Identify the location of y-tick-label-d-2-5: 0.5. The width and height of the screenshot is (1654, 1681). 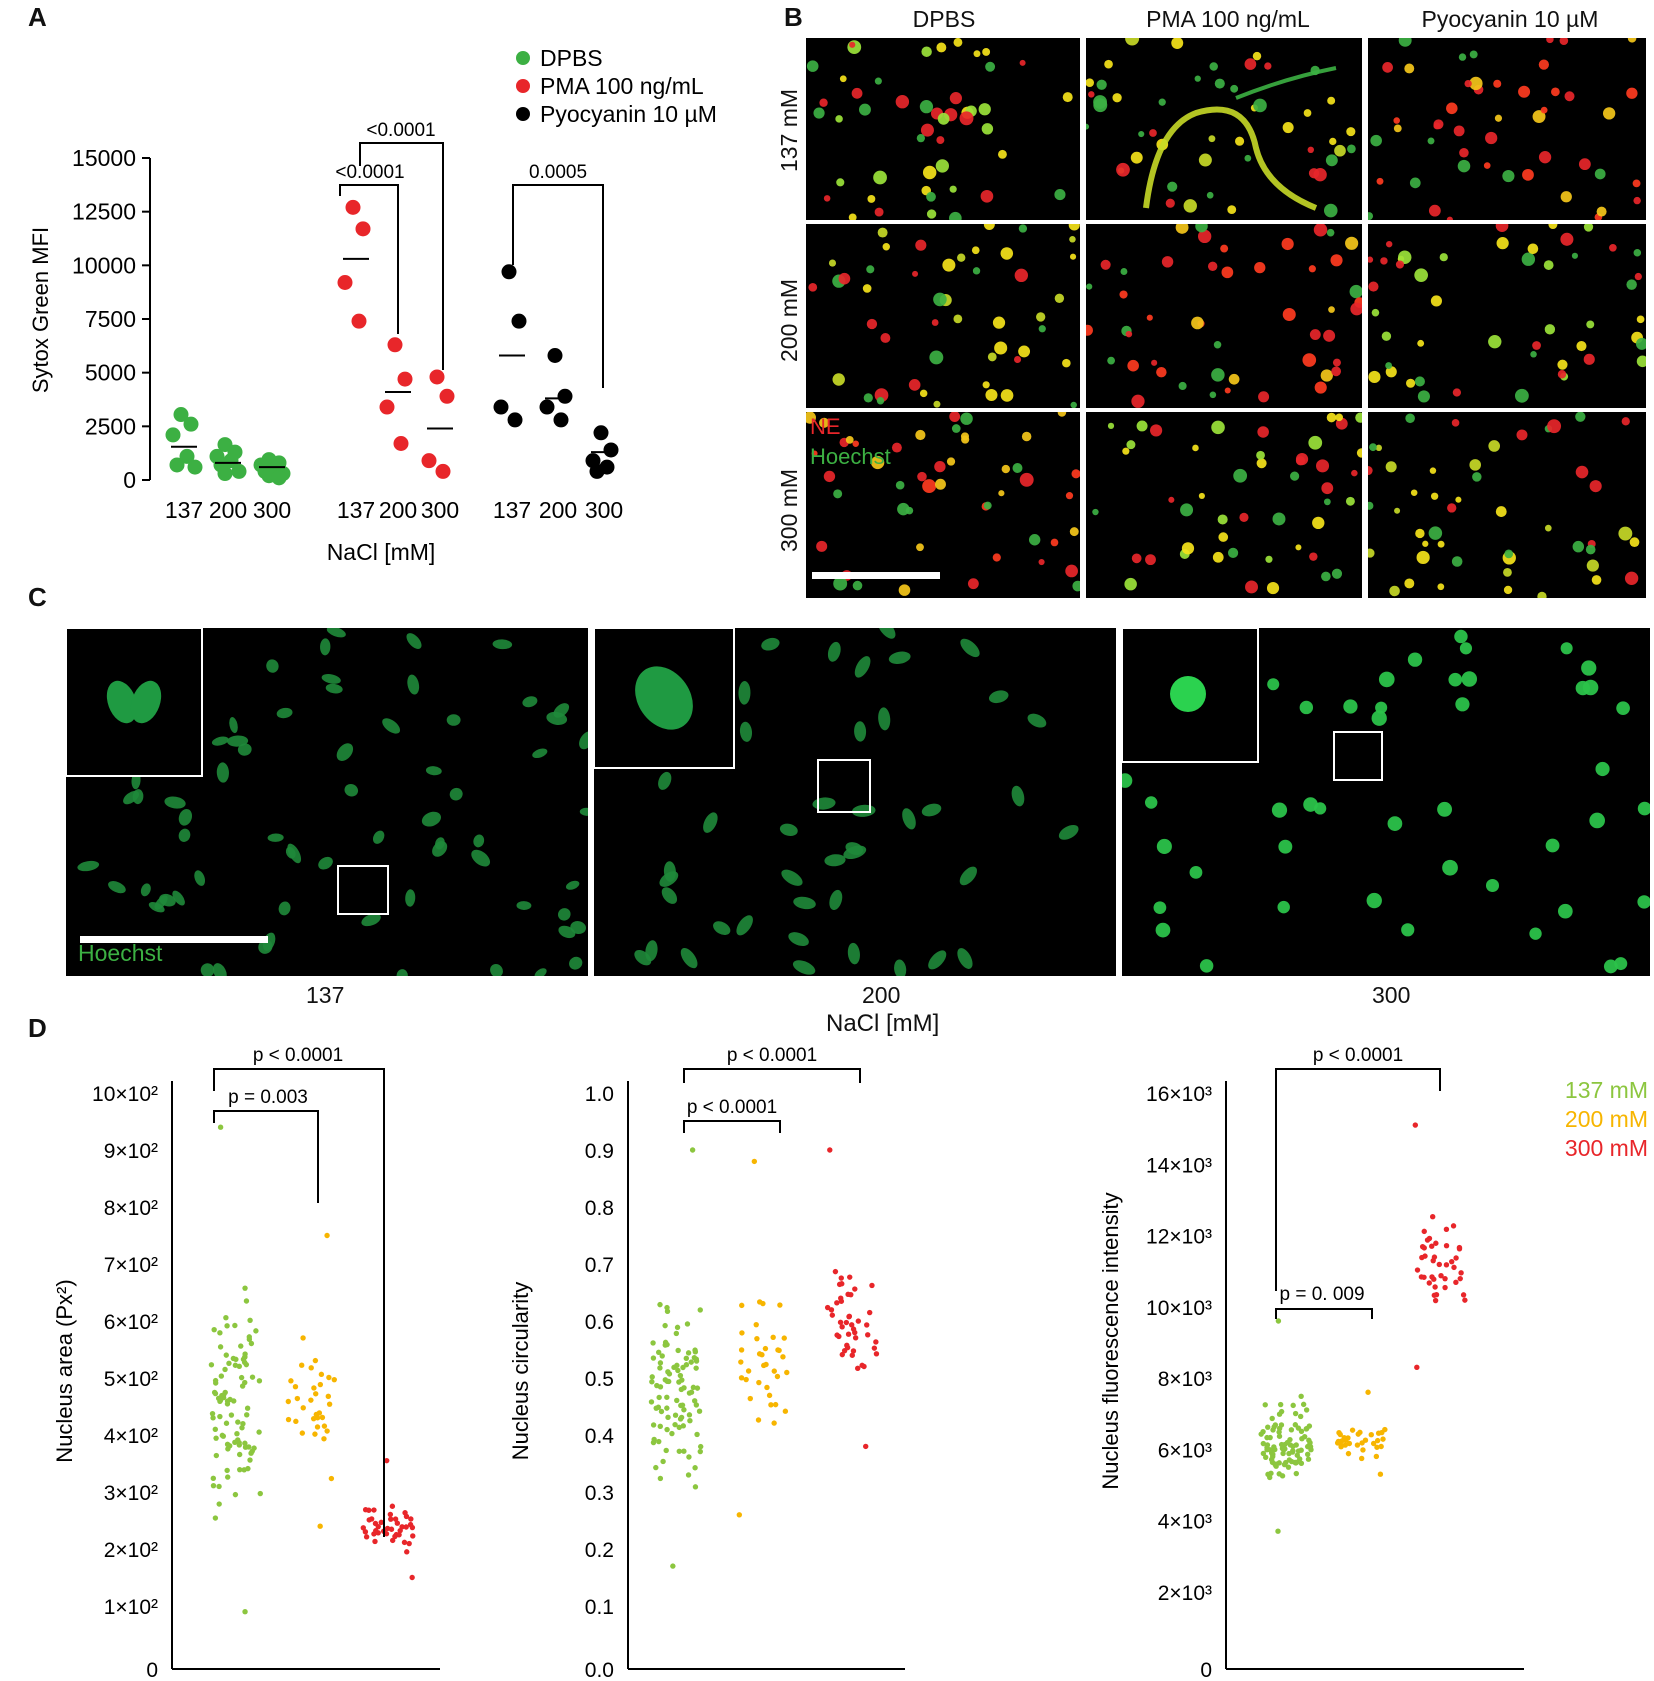
(599, 1379).